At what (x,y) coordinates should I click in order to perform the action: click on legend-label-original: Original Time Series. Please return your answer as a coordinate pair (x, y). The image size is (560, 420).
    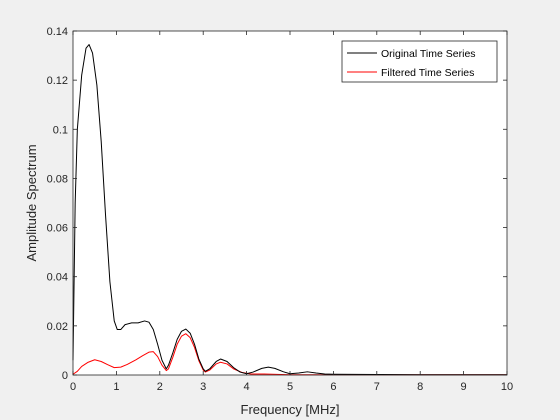
    Looking at the image, I should click on (428, 54).